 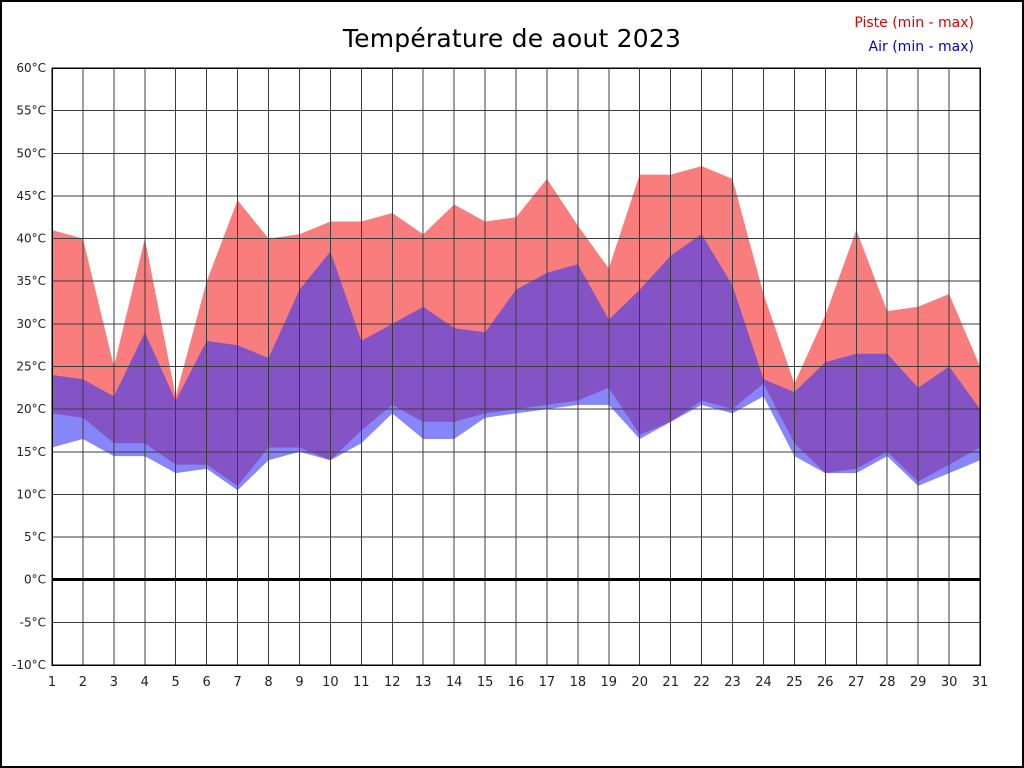 What do you see at coordinates (918, 682) in the screenshot?
I see `svg-text: 29` at bounding box center [918, 682].